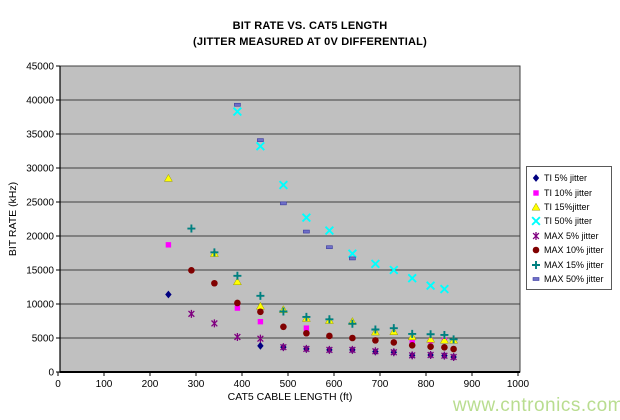 This screenshot has width=620, height=420. What do you see at coordinates (536, 264) in the screenshot?
I see `plus-marker-icon` at bounding box center [536, 264].